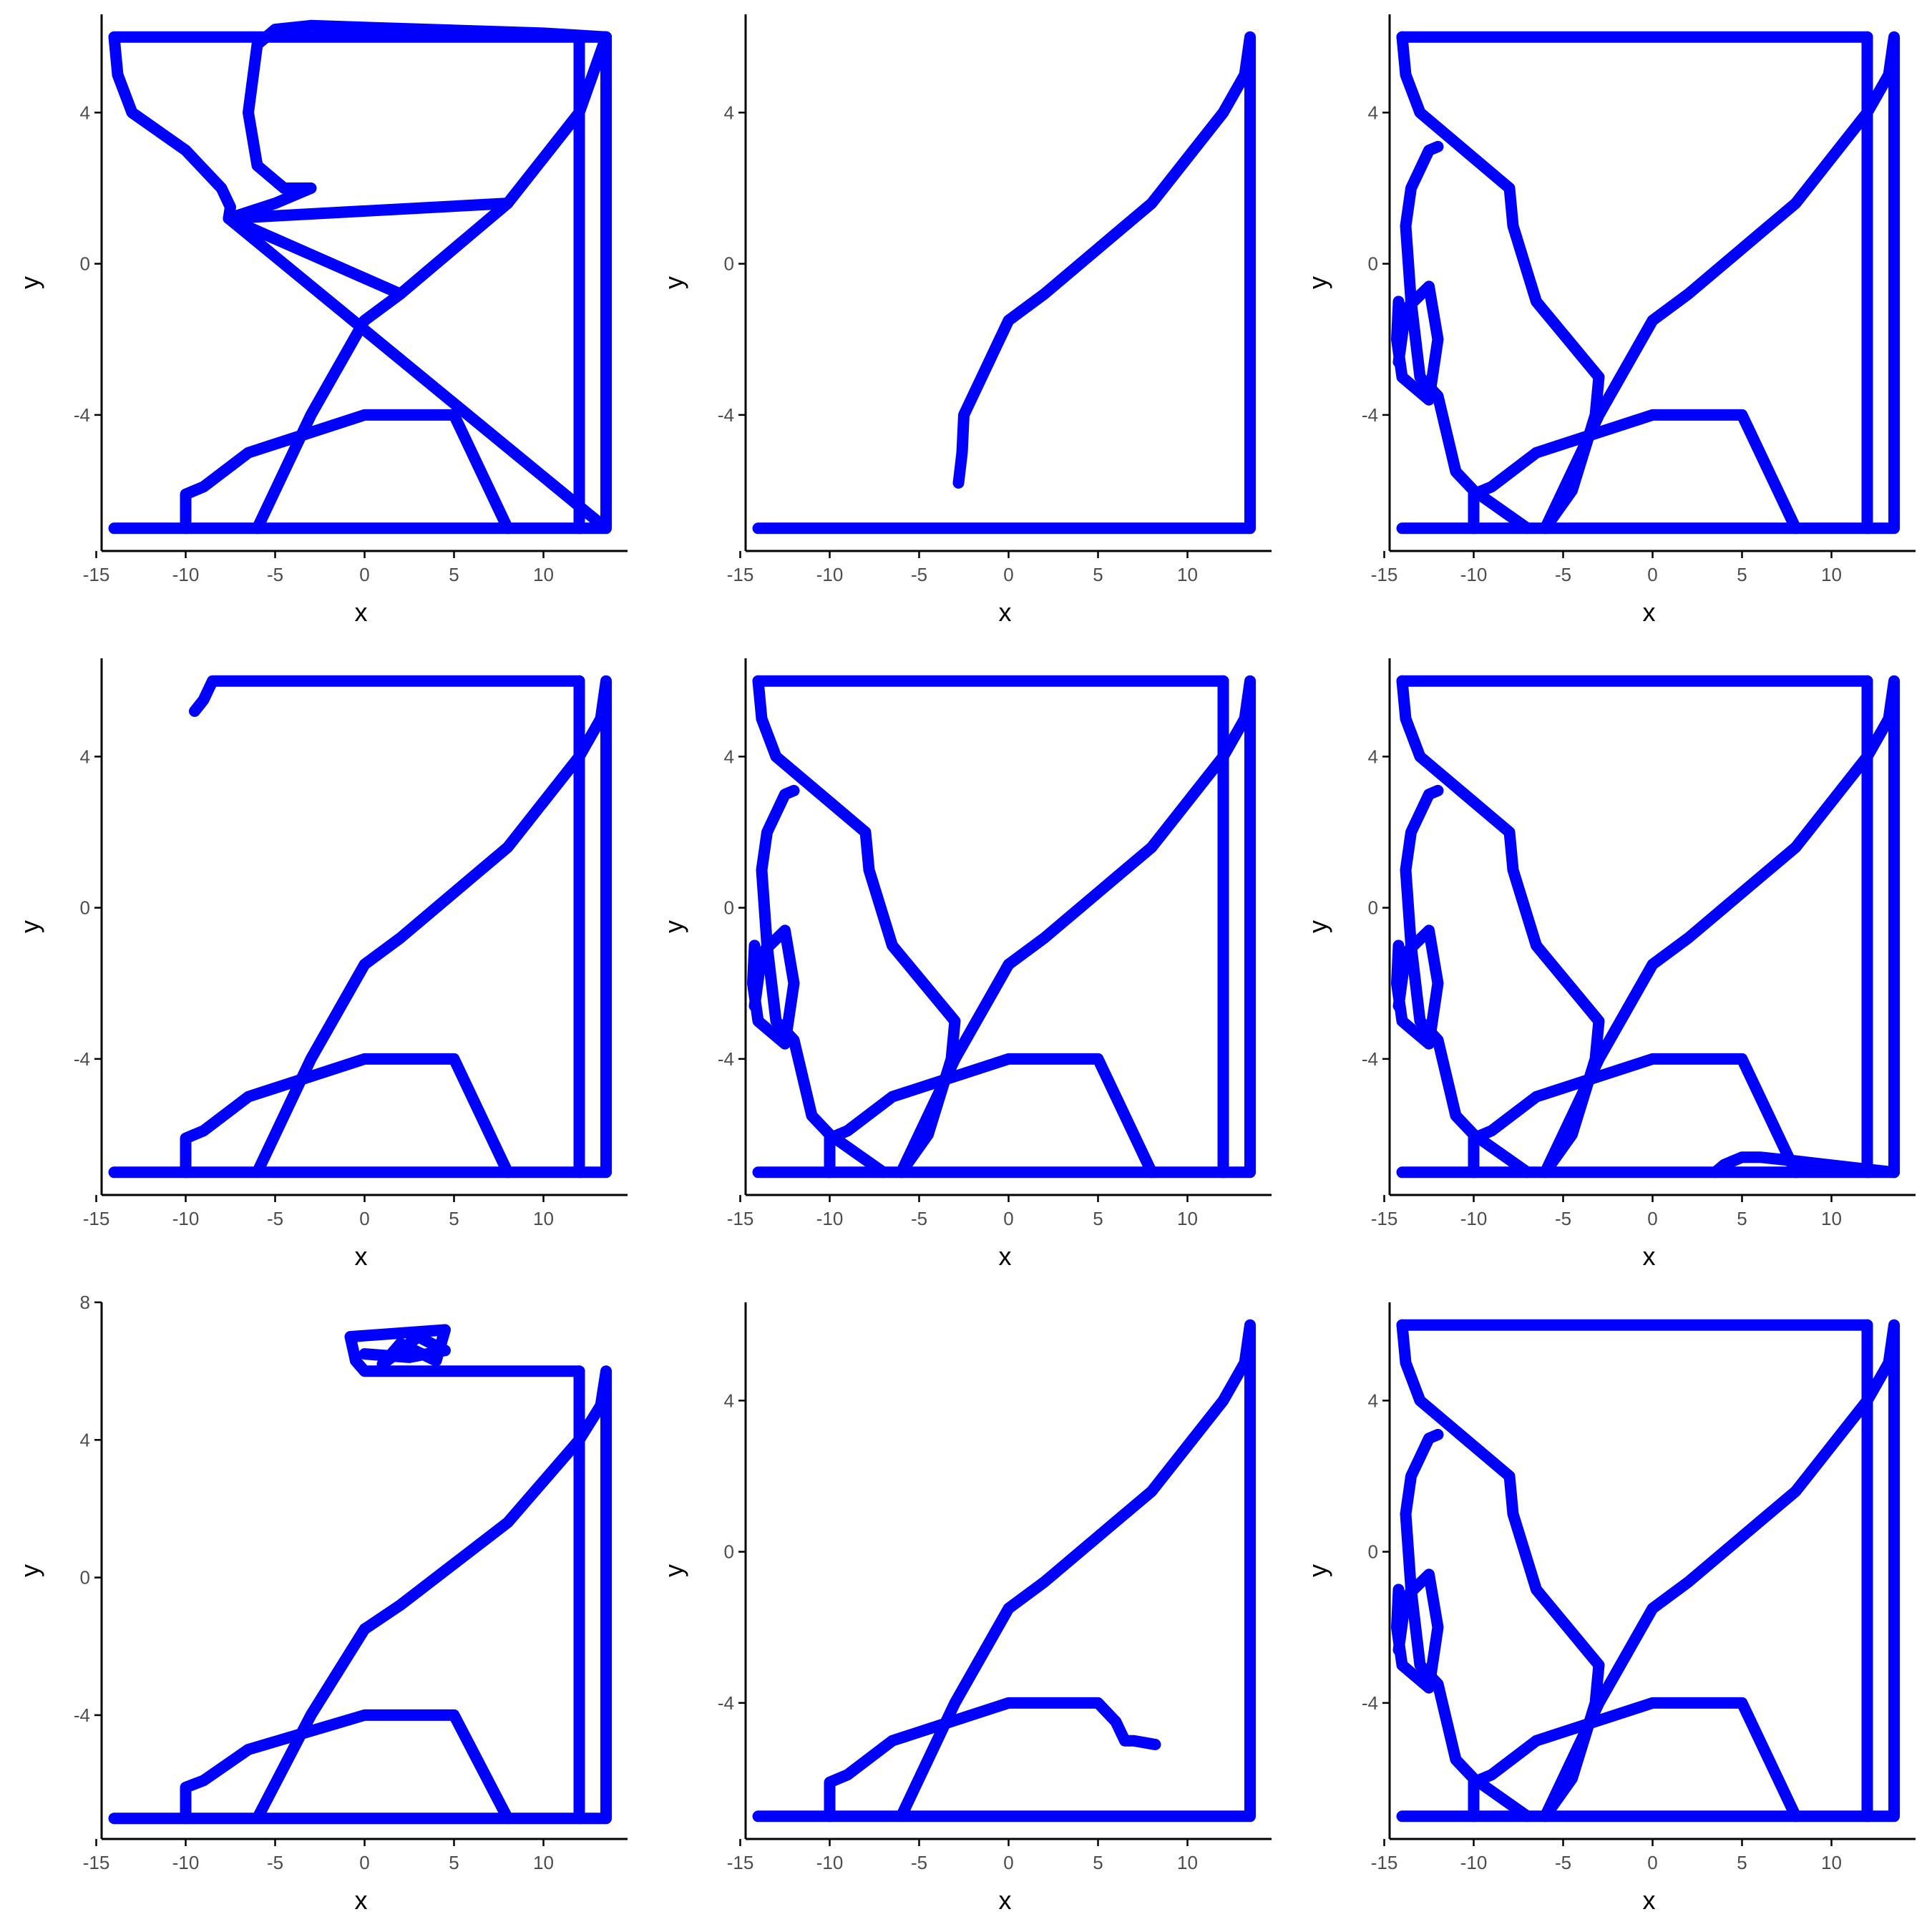  Describe the element at coordinates (965, 320) in the screenshot. I see `panel-2: -15 -10 -5 0 5 10 -4 0 4 x y` at that location.